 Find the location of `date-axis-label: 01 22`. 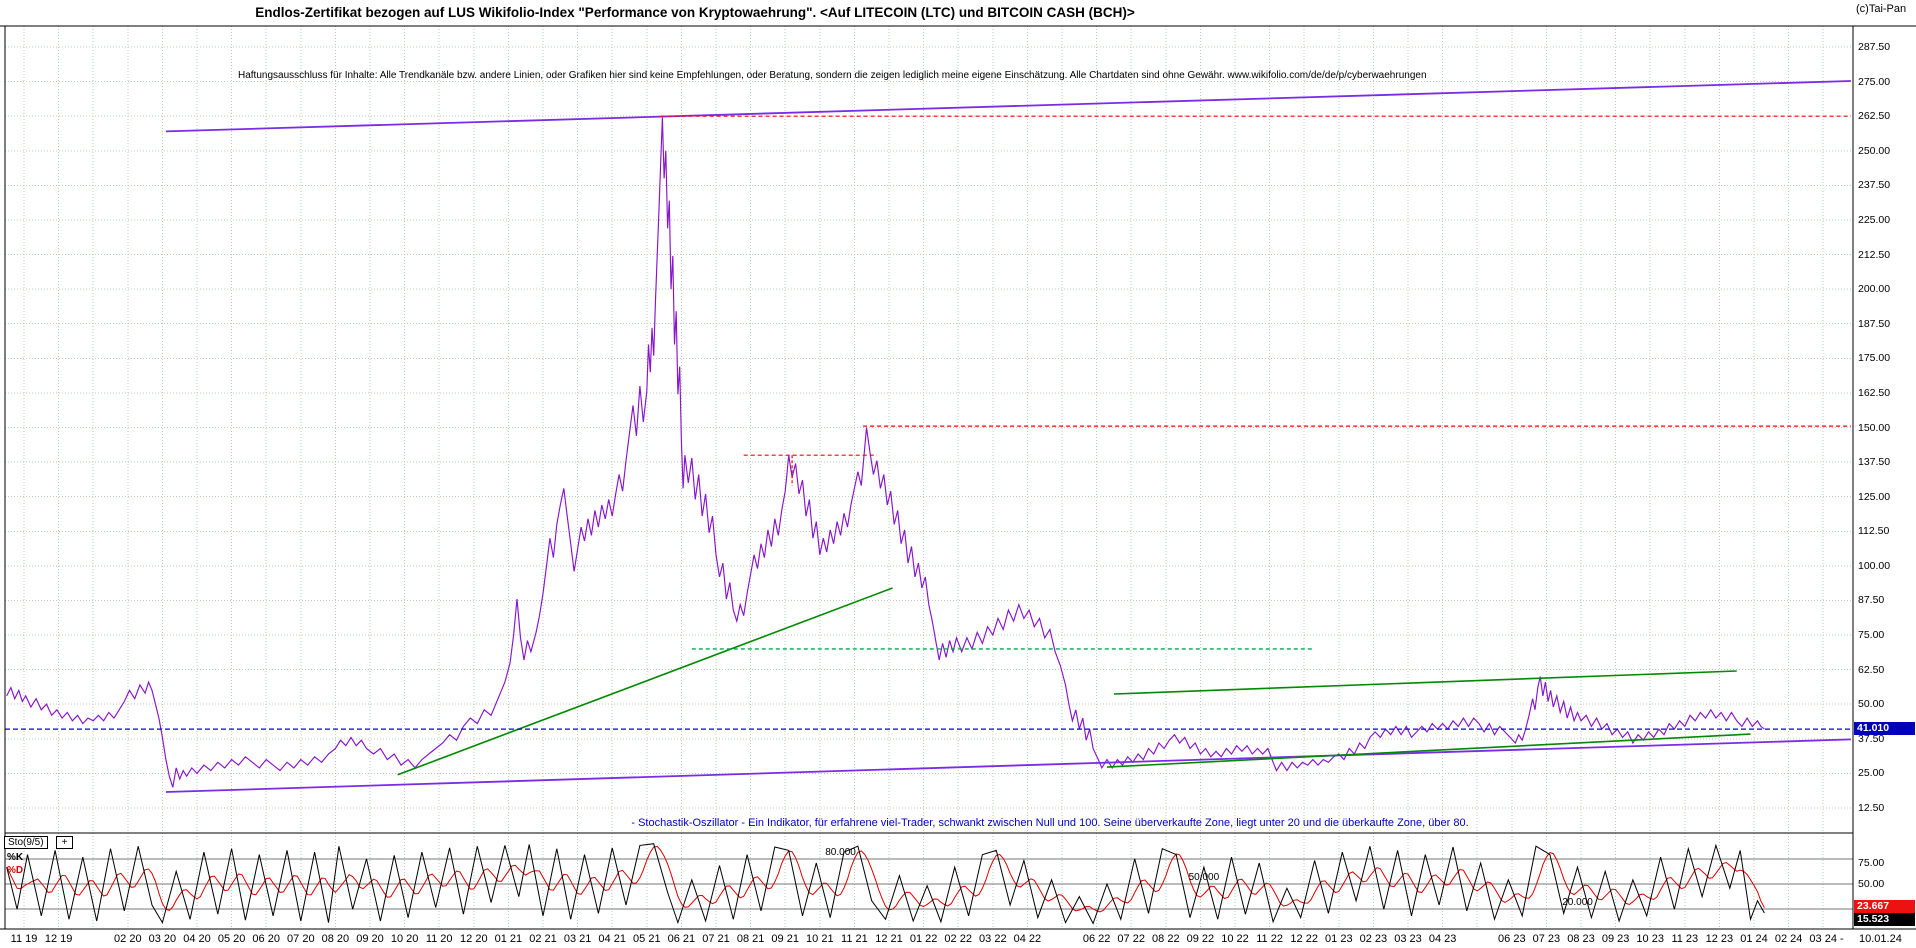

date-axis-label: 01 22 is located at coordinates (923, 939).